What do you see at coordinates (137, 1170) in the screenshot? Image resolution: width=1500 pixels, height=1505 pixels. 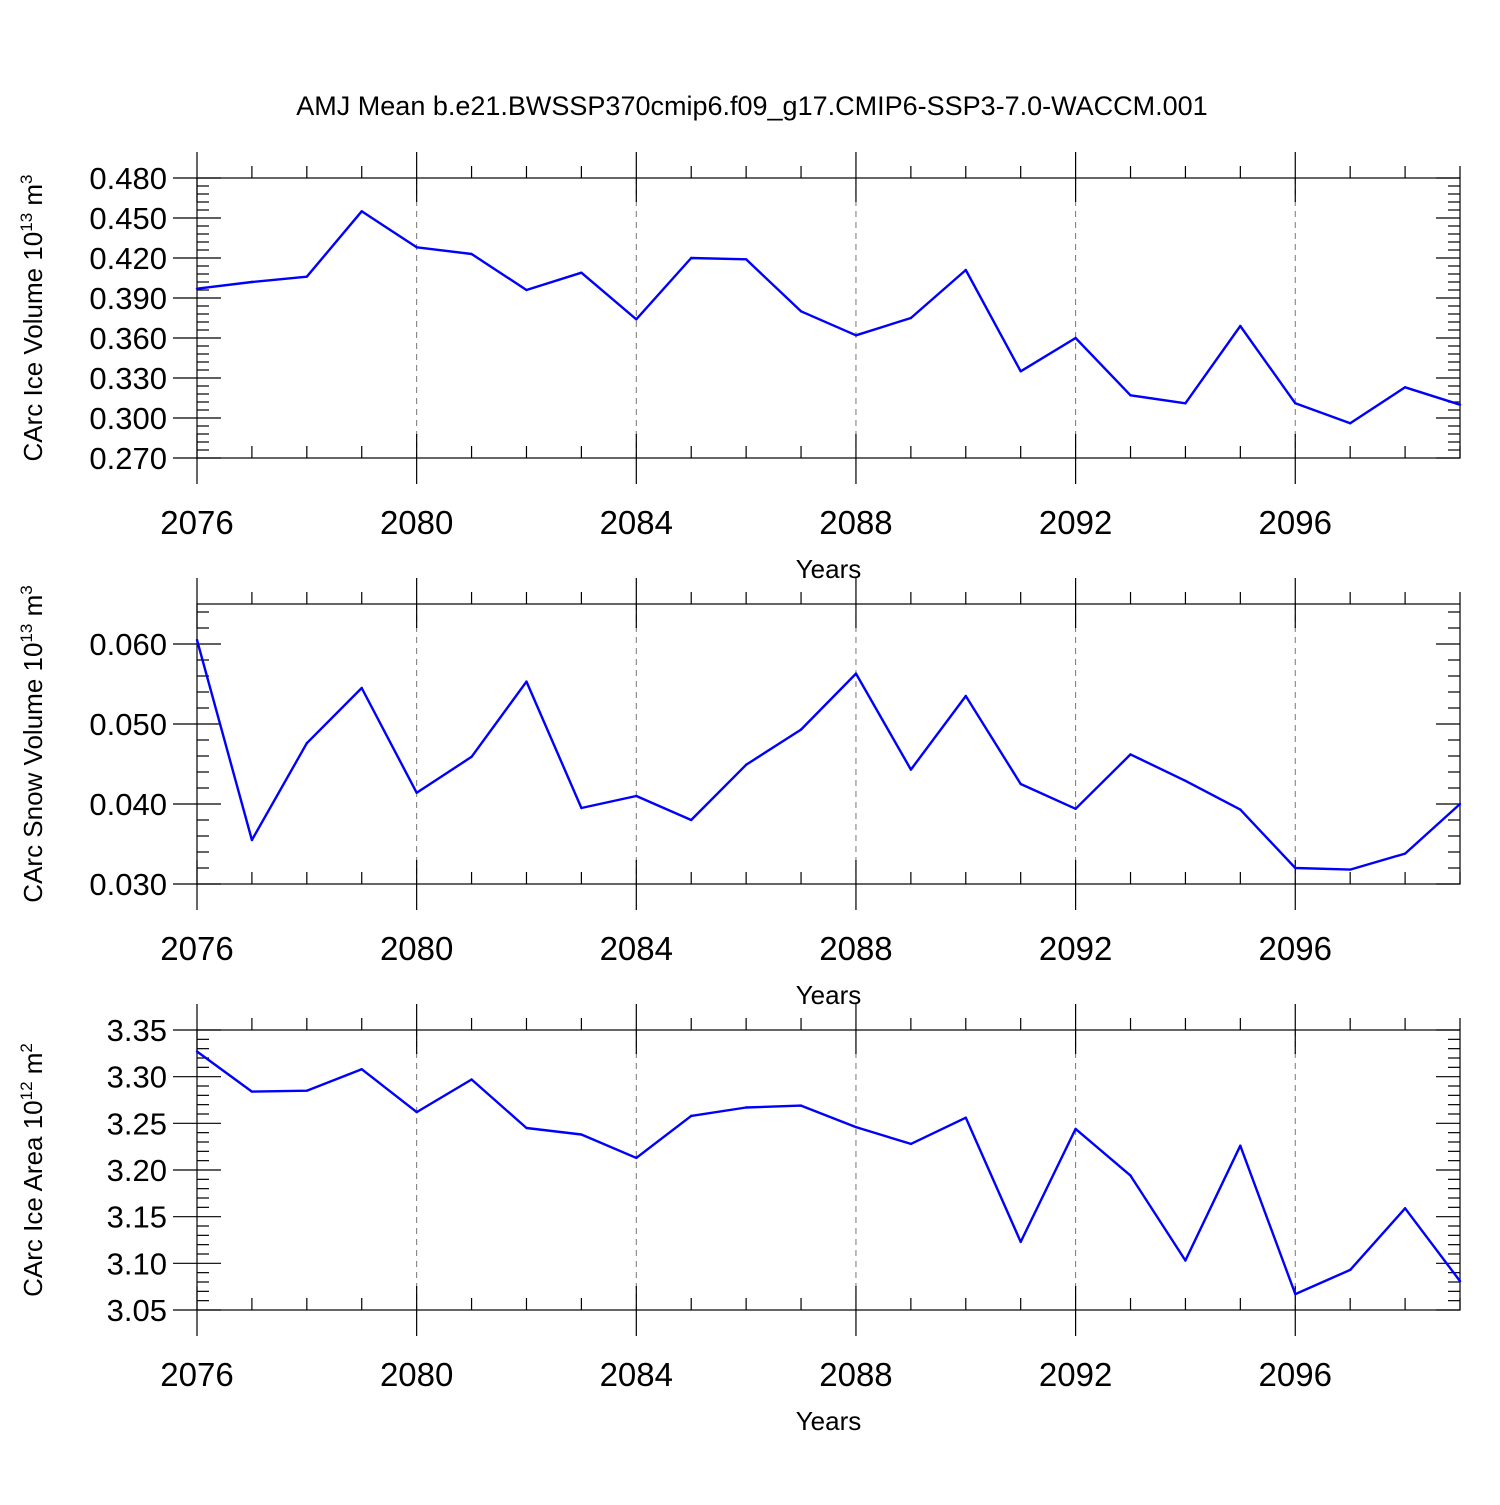 I see `y-tick-label: 3.20` at bounding box center [137, 1170].